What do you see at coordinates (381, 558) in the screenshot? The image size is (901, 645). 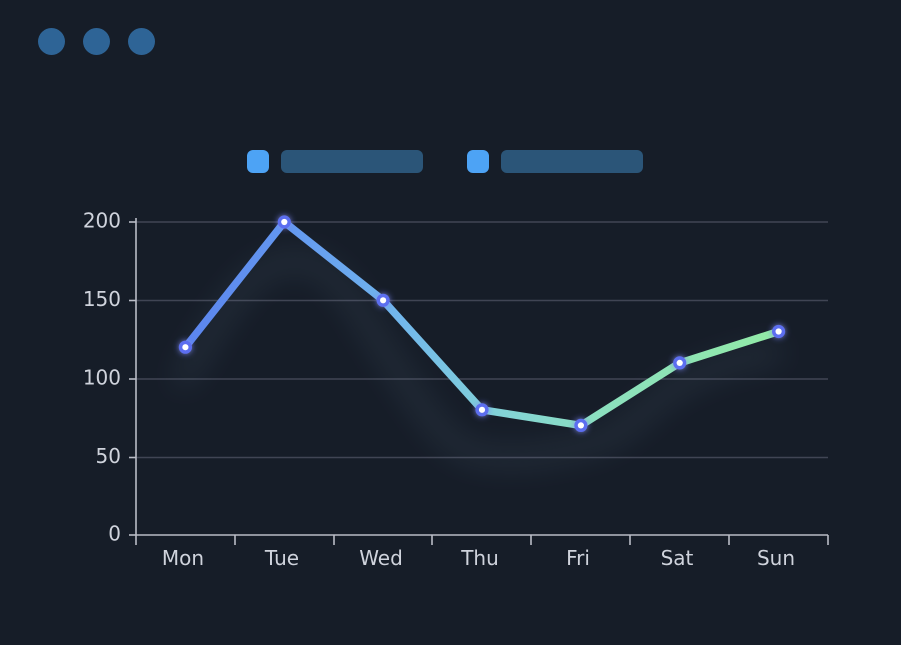 I see `x-tick-label: Wed` at bounding box center [381, 558].